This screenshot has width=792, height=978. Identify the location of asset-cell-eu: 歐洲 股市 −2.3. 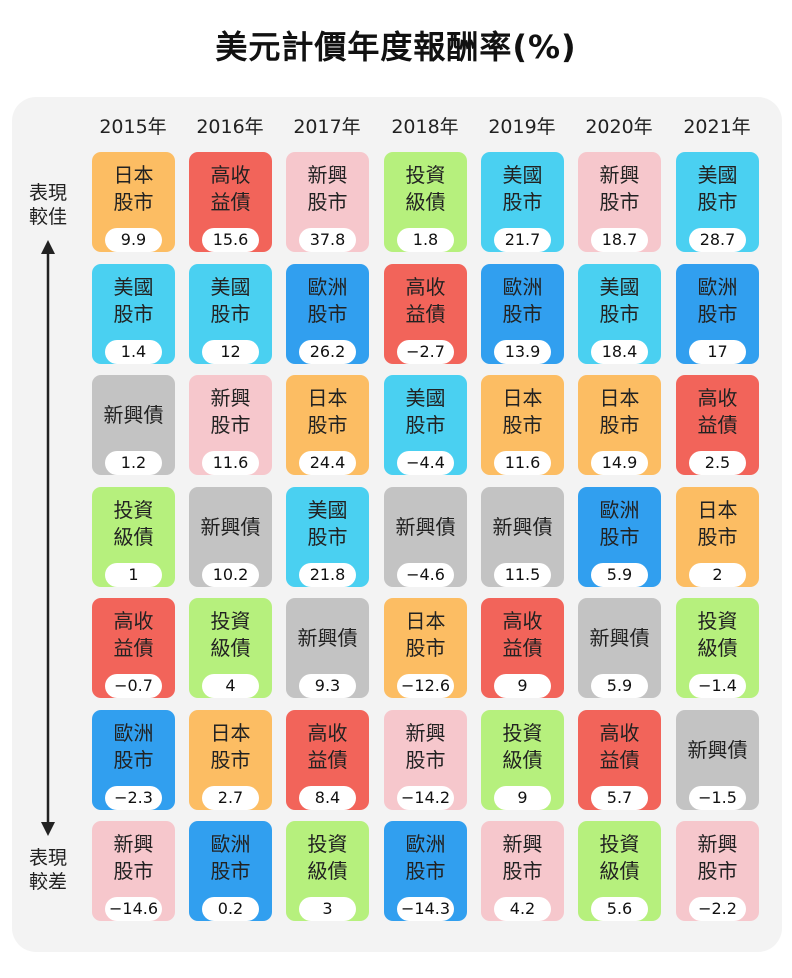
(133, 760).